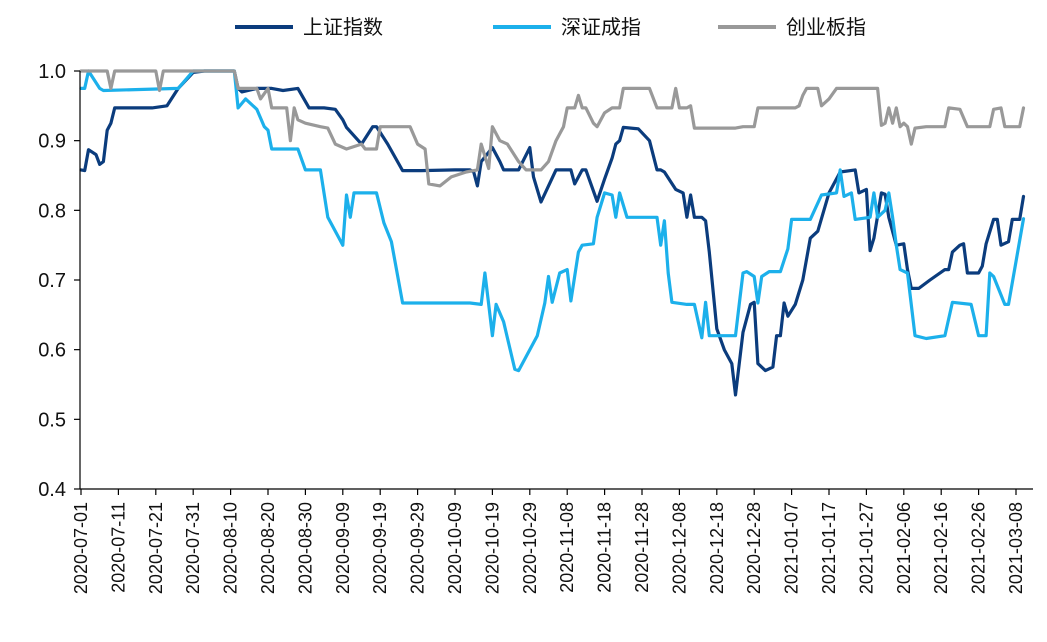  Describe the element at coordinates (52, 72) in the screenshot. I see `y-tick-label: 1.0` at that location.